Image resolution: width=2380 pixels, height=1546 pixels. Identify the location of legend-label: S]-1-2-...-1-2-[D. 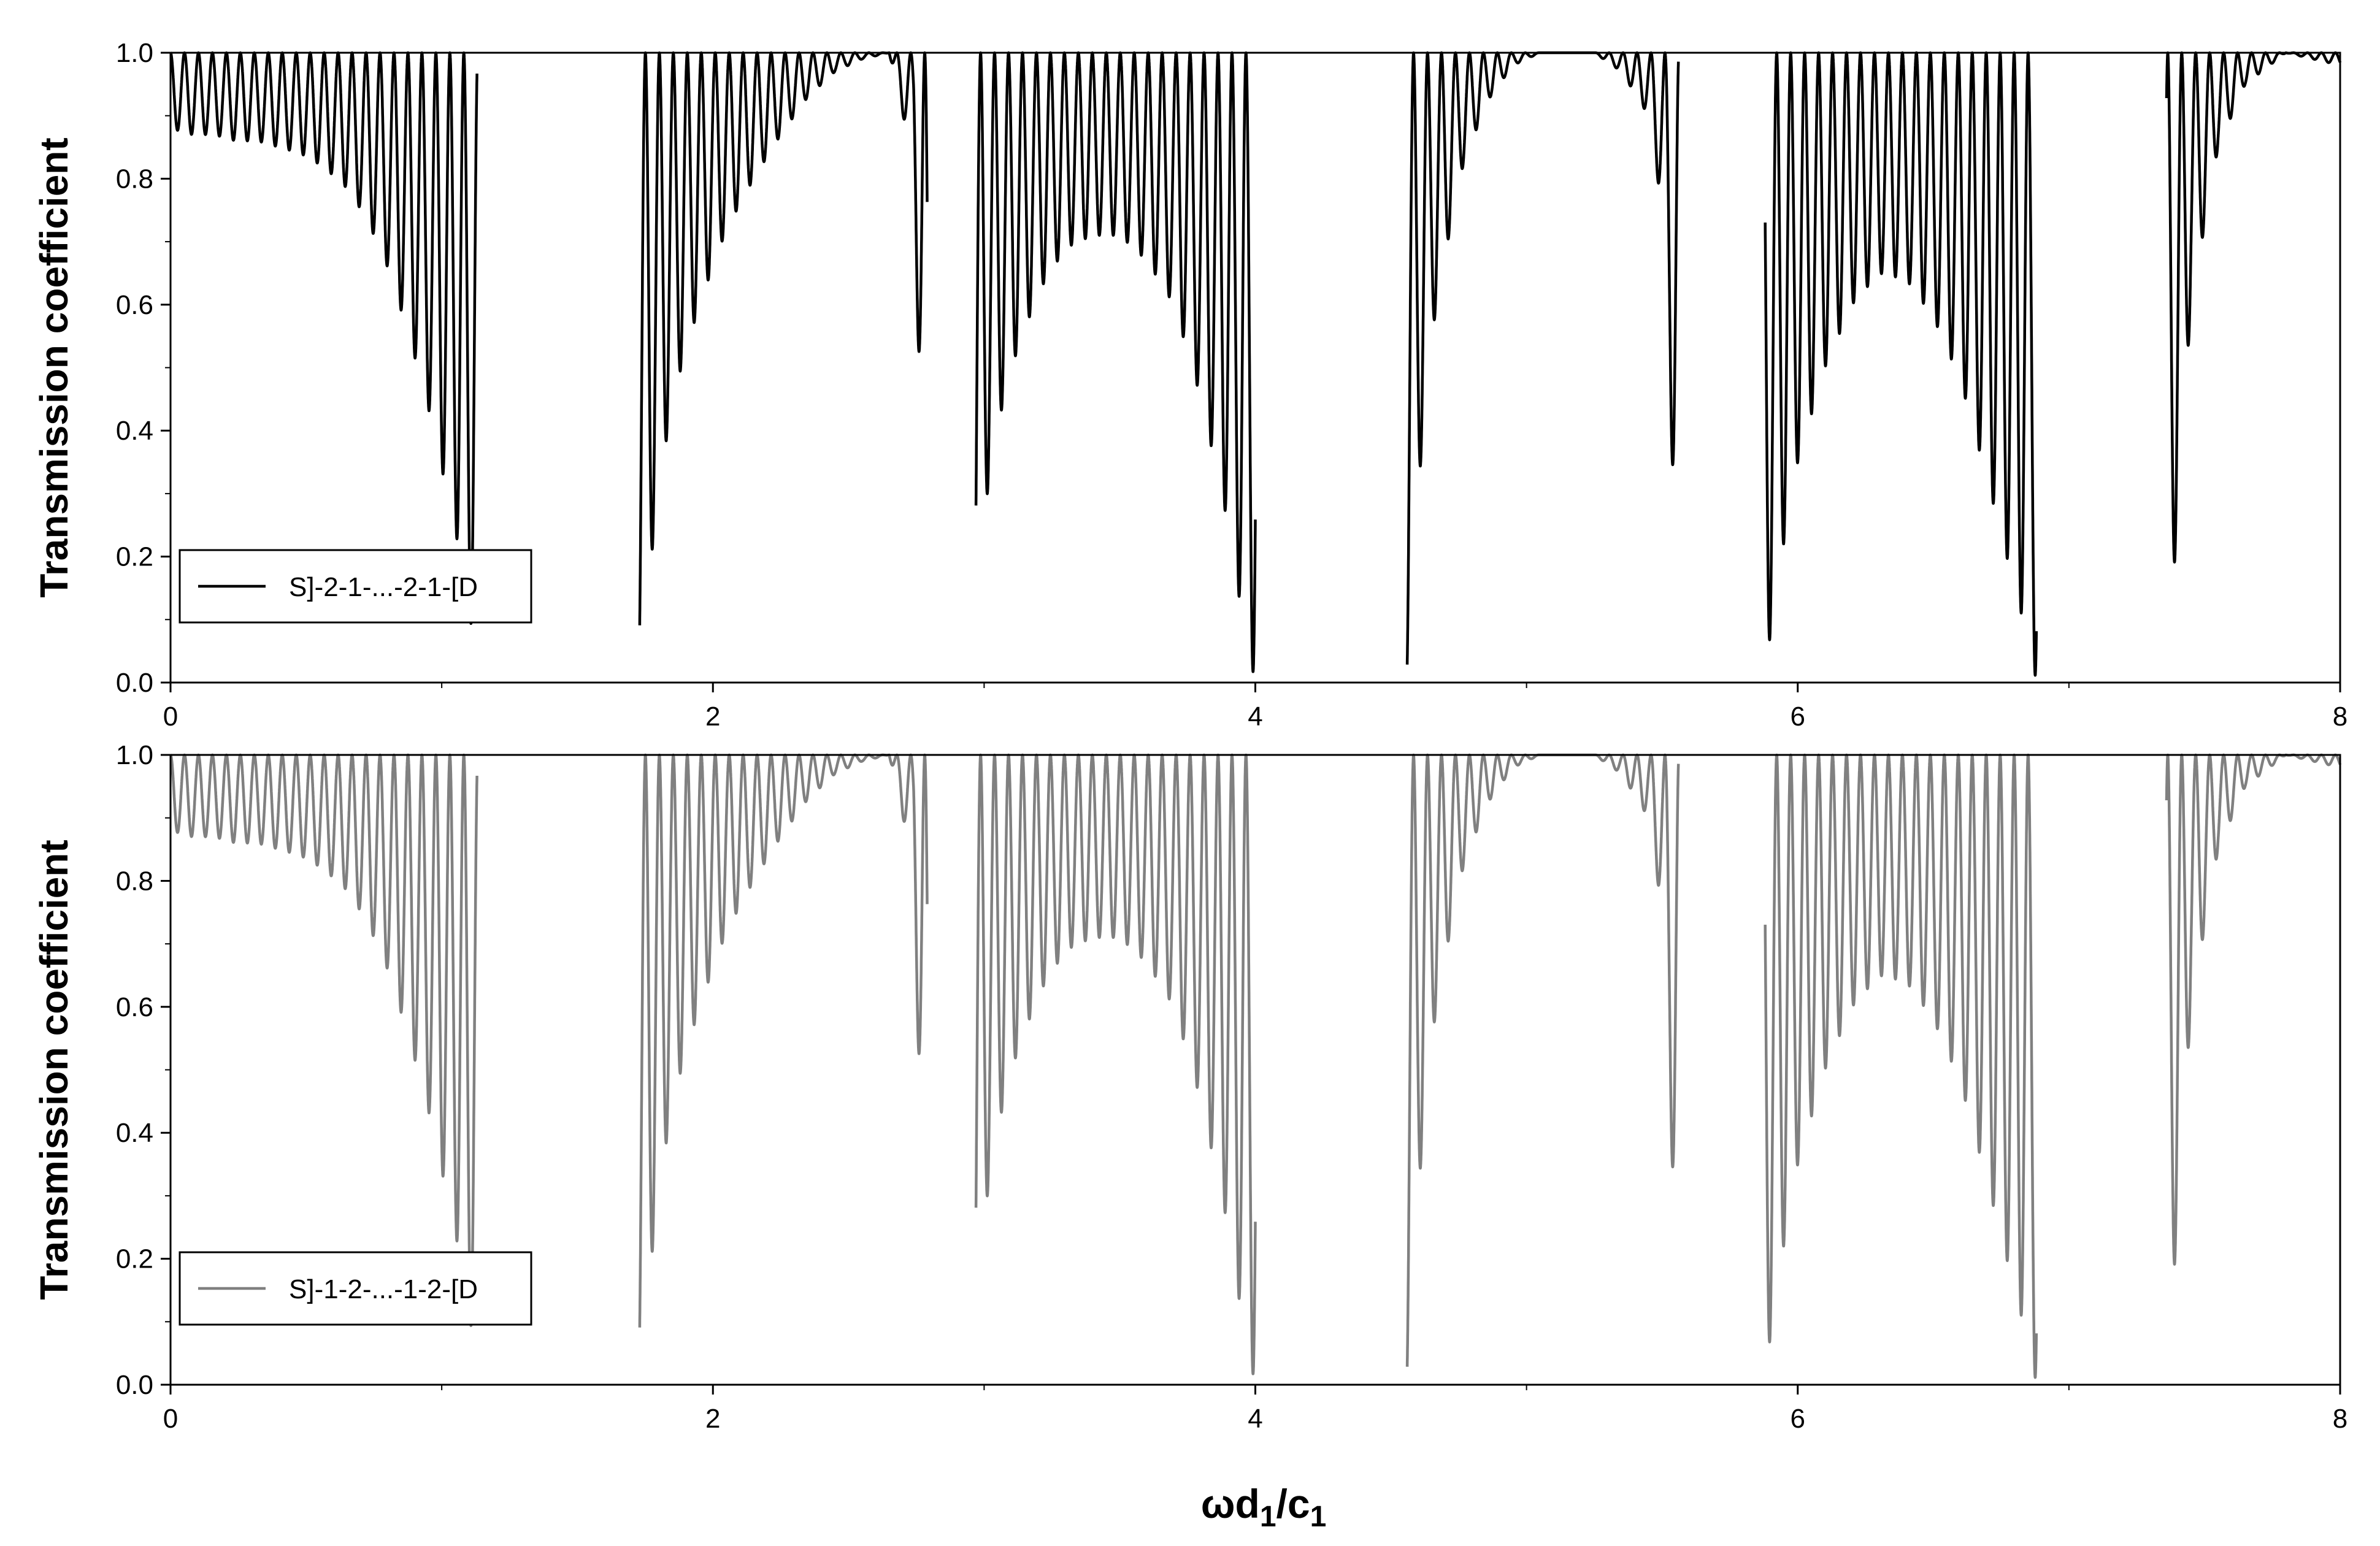
(384, 1289).